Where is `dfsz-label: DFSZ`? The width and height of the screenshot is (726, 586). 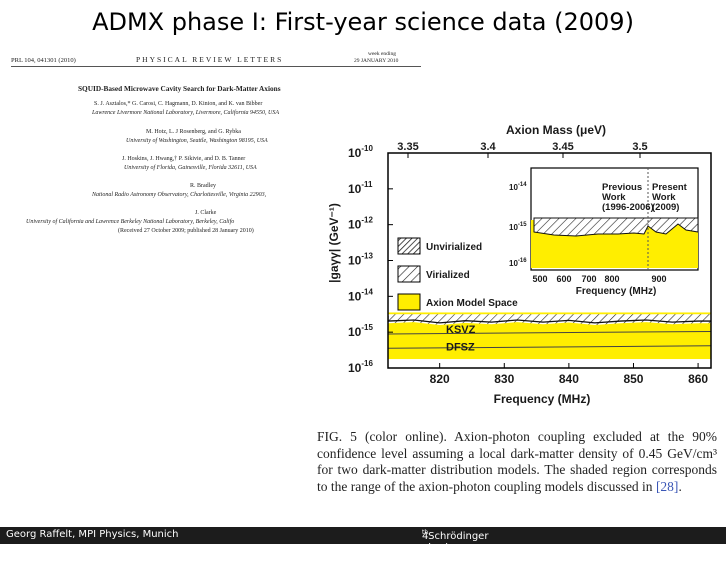
dfsz-label: DFSZ is located at coordinates (460, 347).